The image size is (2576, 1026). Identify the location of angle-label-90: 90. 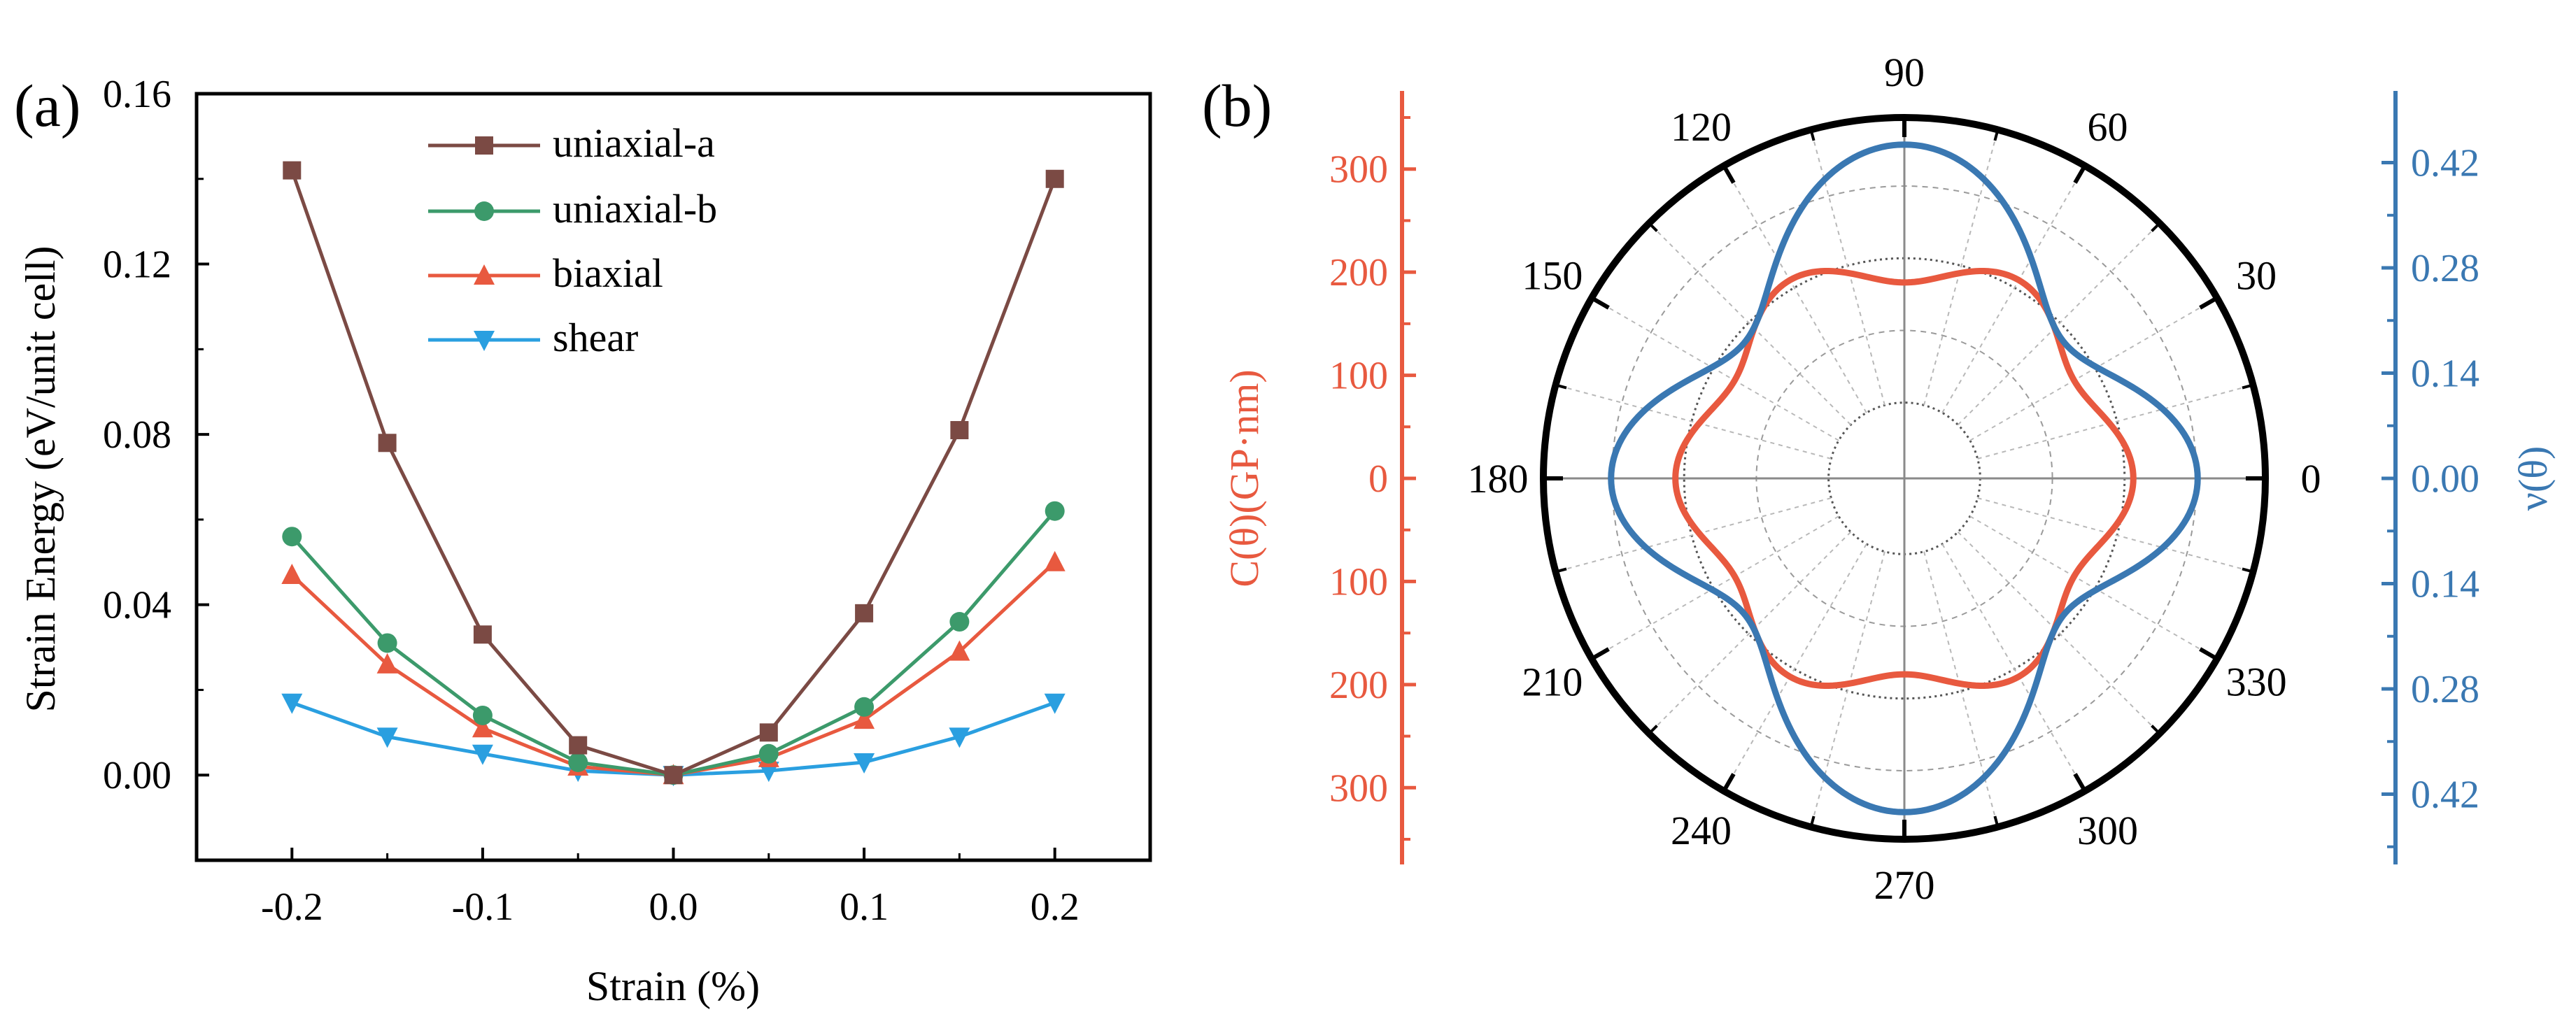
(1904, 72).